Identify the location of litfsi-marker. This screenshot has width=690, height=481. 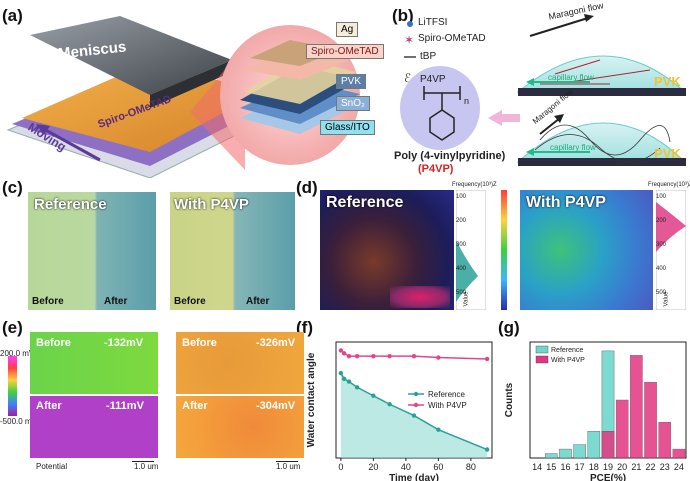
(410, 24).